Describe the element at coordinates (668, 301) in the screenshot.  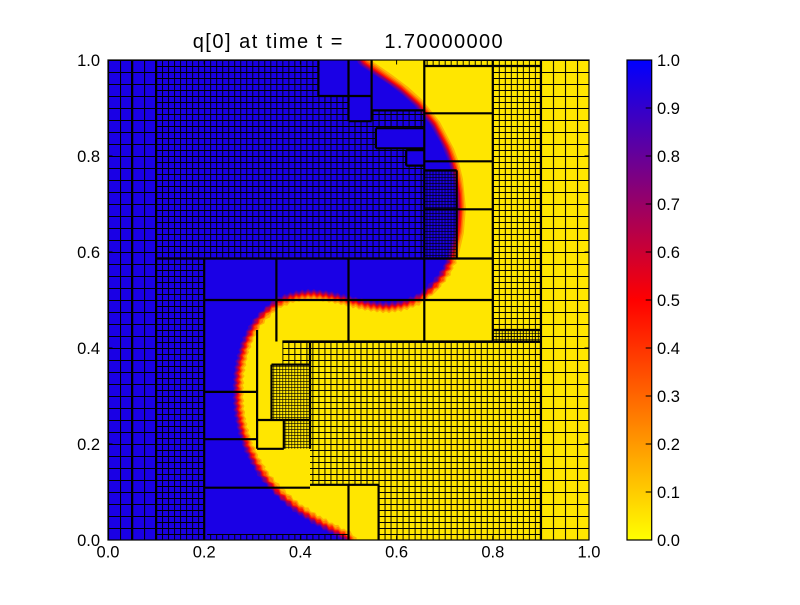
I see `svg-text: 0.5` at that location.